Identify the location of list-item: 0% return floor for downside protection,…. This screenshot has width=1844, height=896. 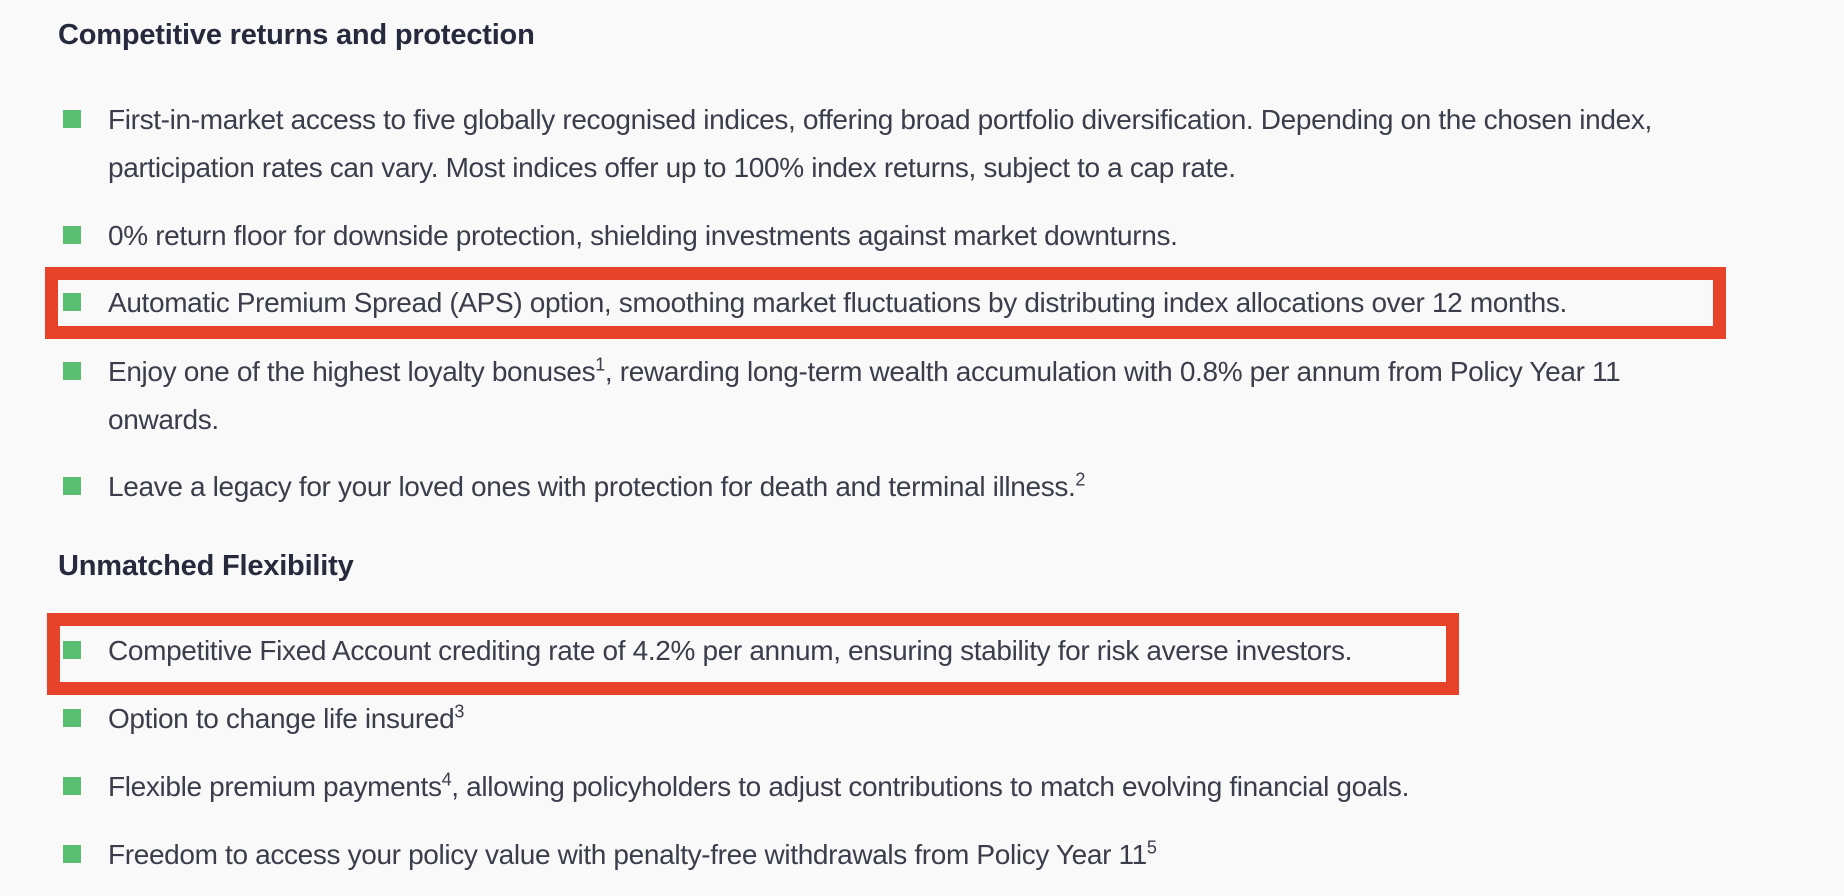
(905, 236).